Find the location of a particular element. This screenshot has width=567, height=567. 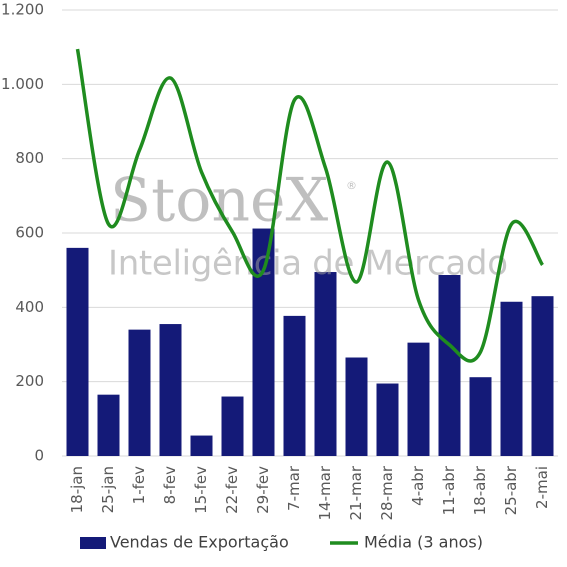

x-tick-label: 29-fev is located at coordinates (263, 490).